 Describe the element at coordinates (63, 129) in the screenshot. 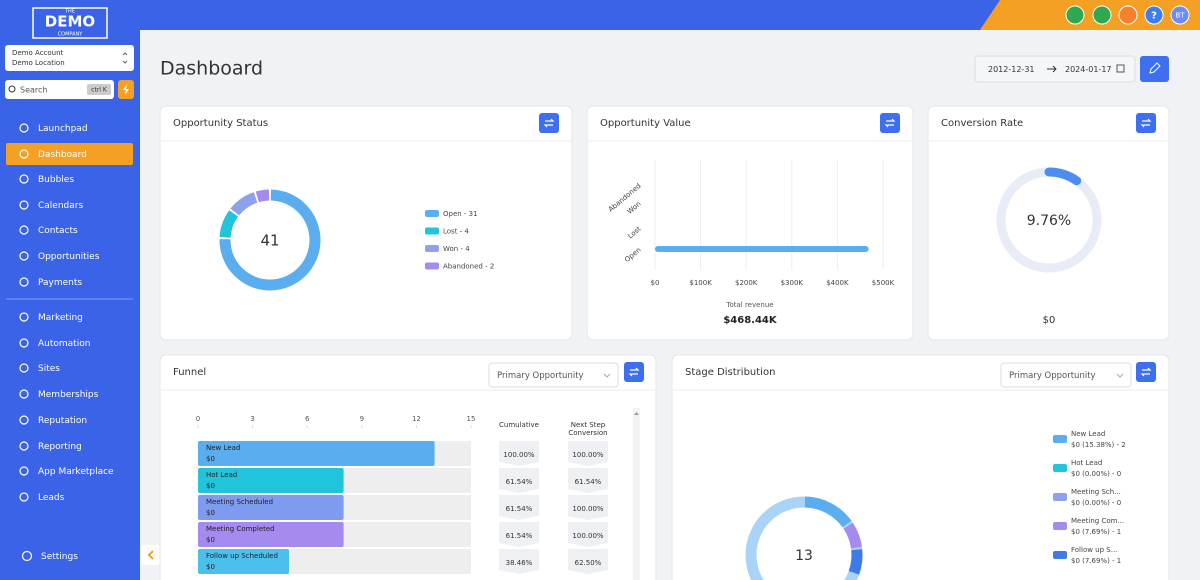

I see `nav-item: Launchpad` at that location.